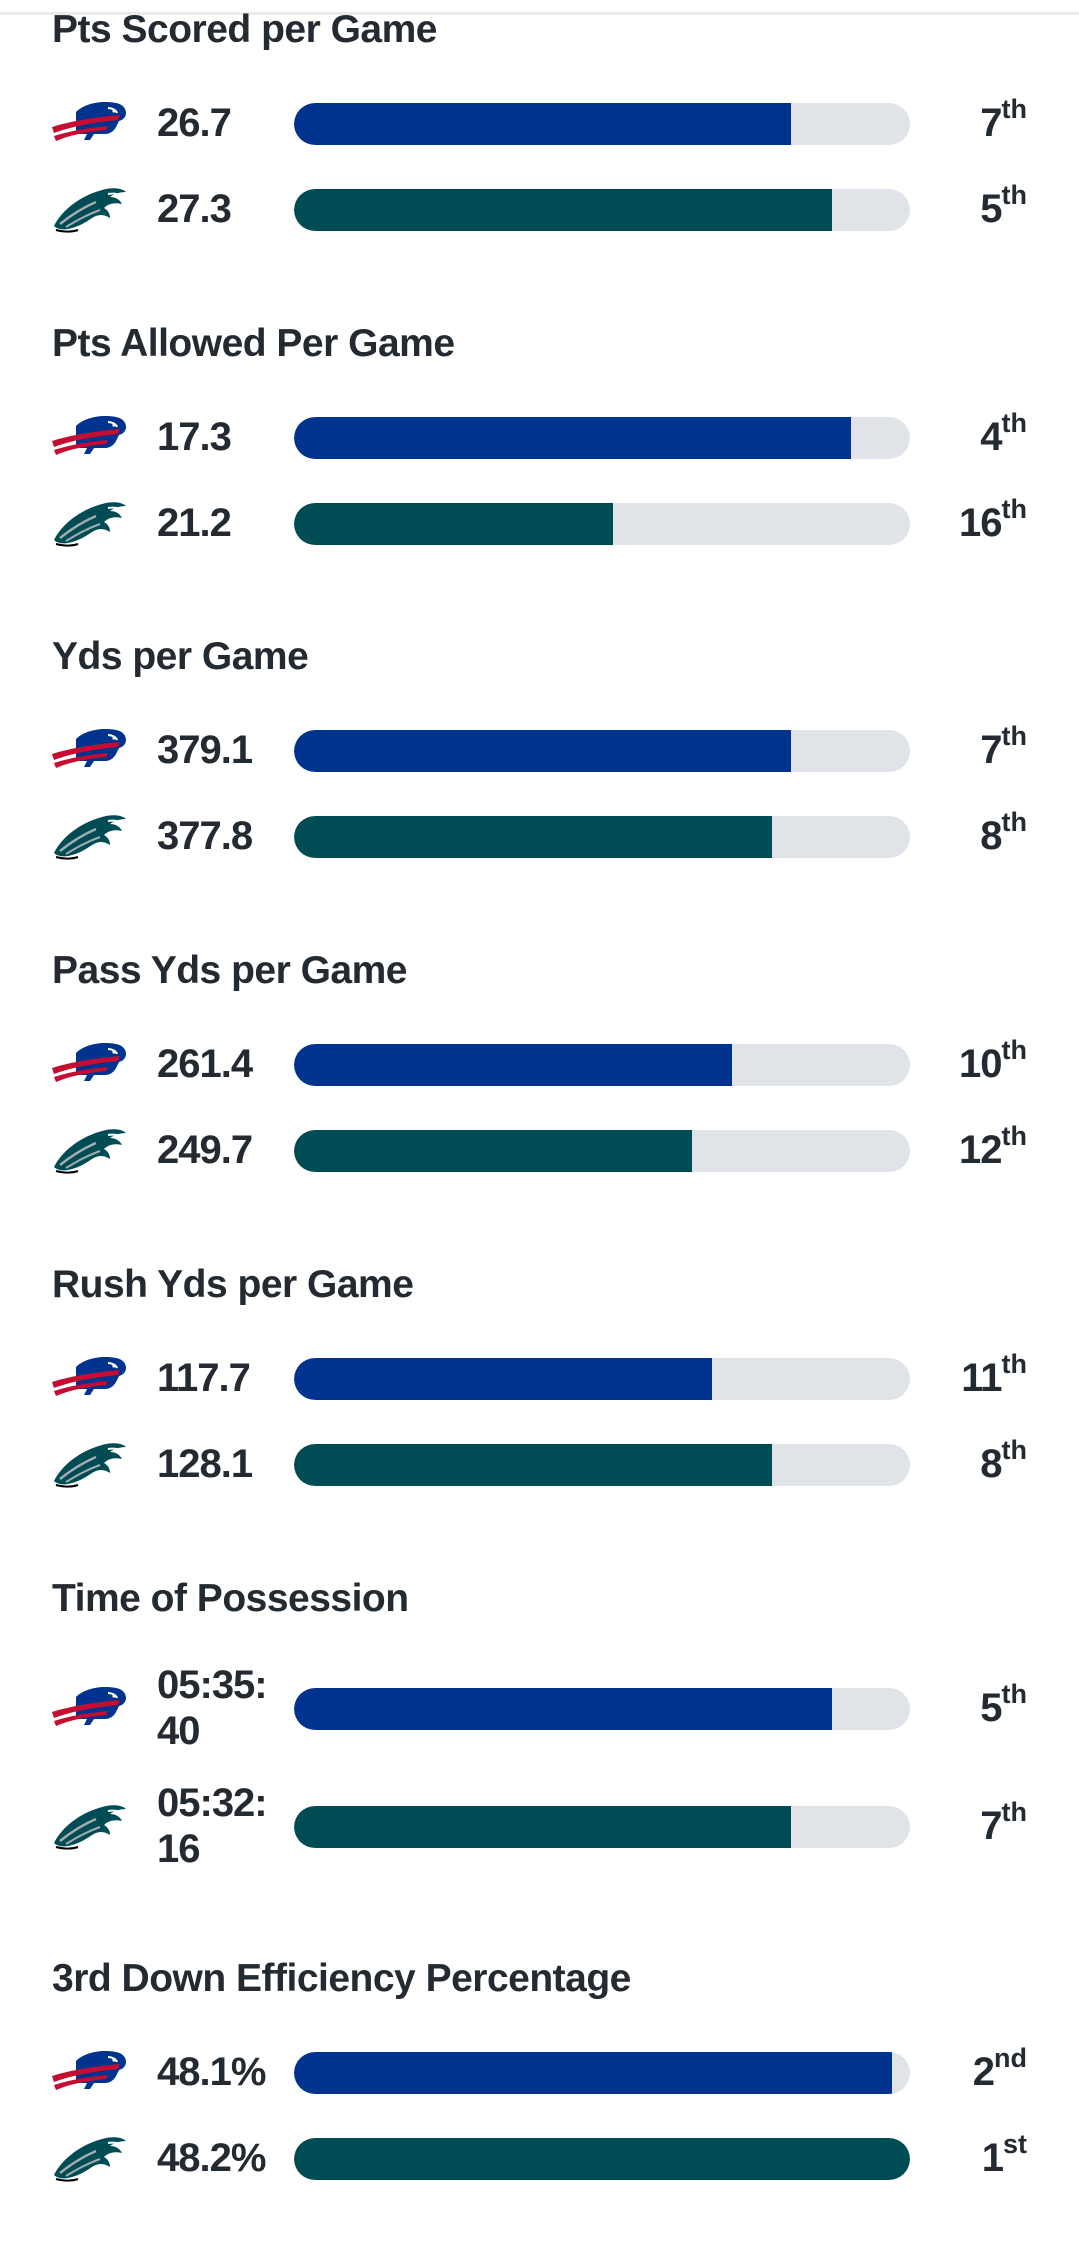 The width and height of the screenshot is (1079, 2261). I want to click on stat-value: 249.7, so click(205, 1150).